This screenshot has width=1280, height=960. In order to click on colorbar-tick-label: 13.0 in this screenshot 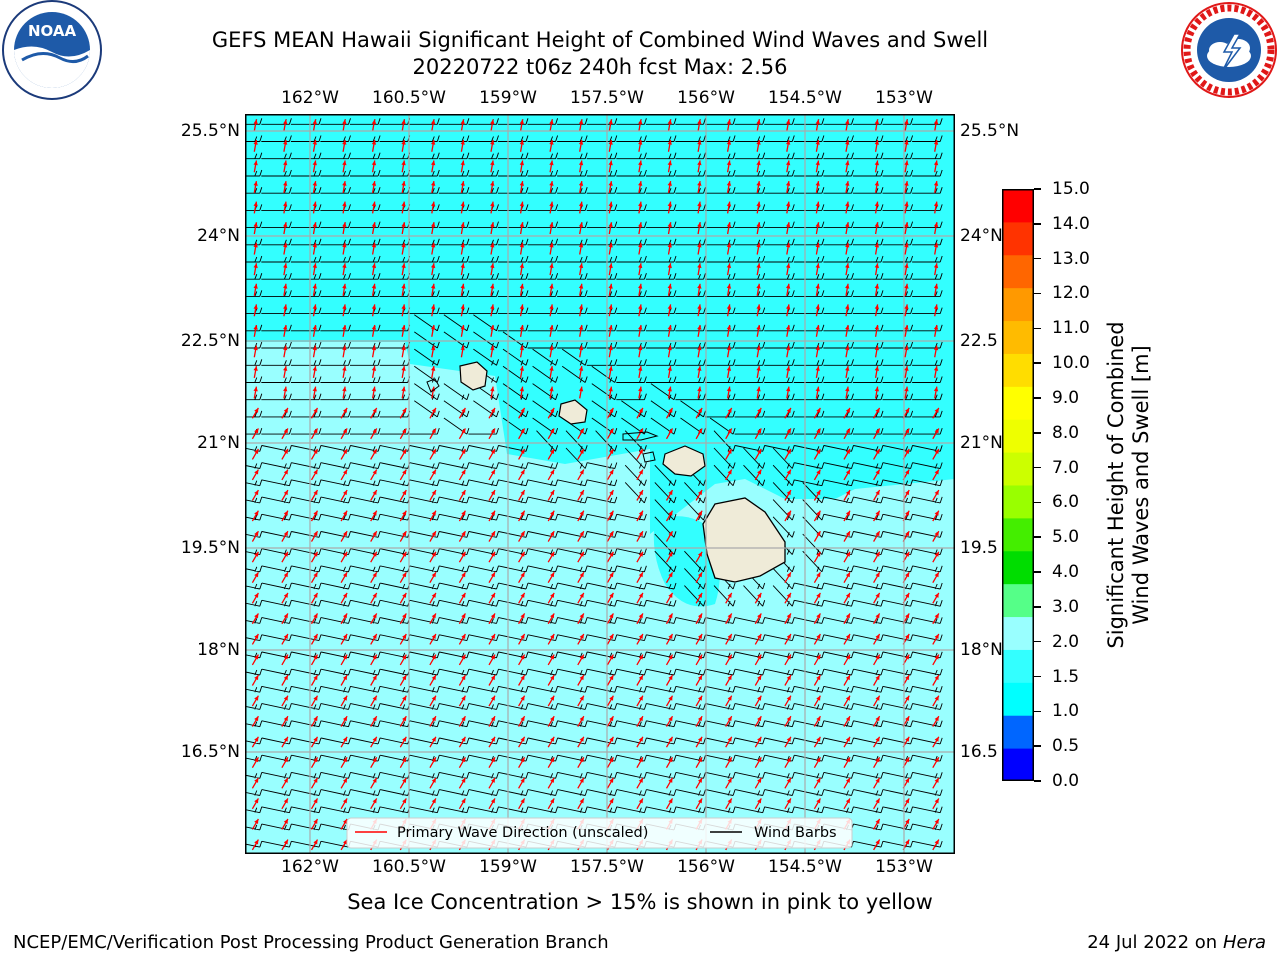, I will do `click(1071, 258)`.